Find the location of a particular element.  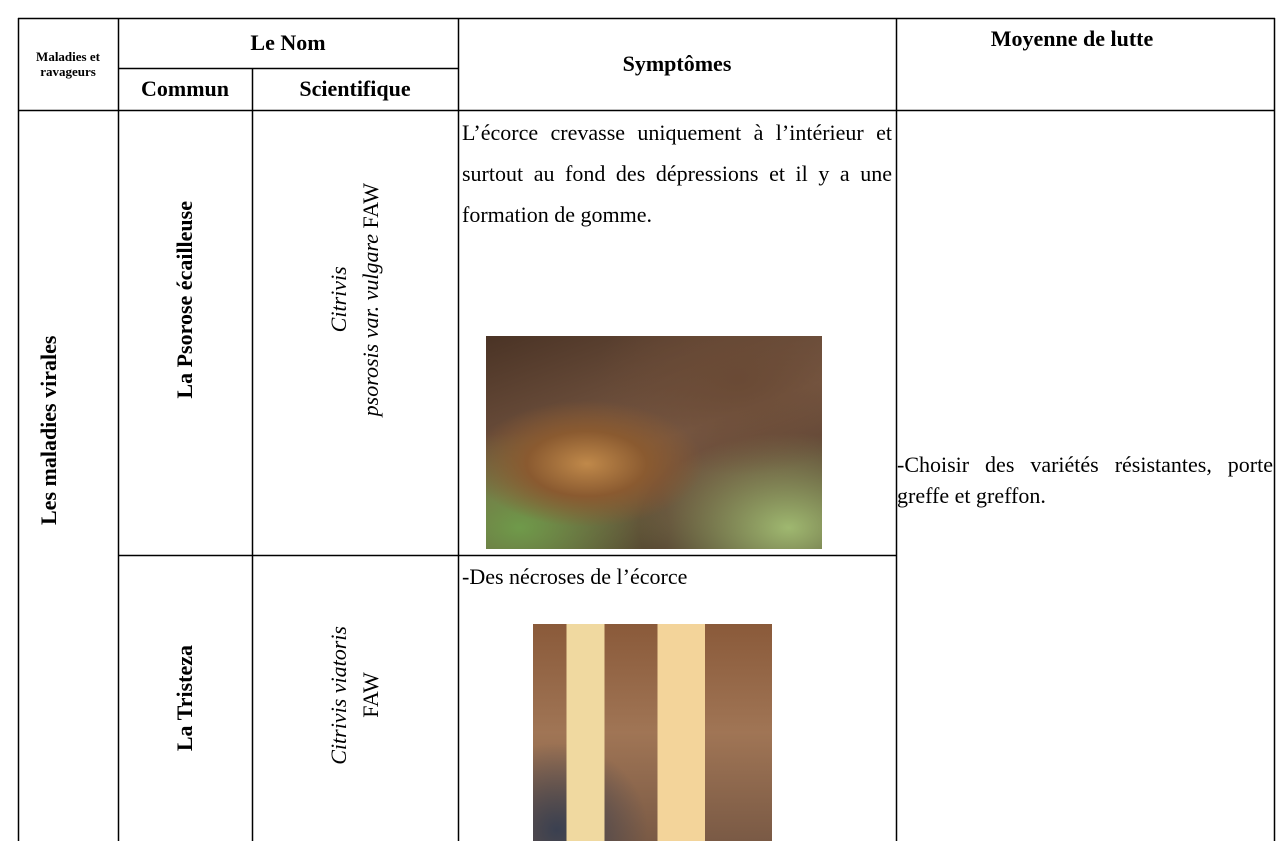

header-scientific: Scientifique is located at coordinates (355, 88).